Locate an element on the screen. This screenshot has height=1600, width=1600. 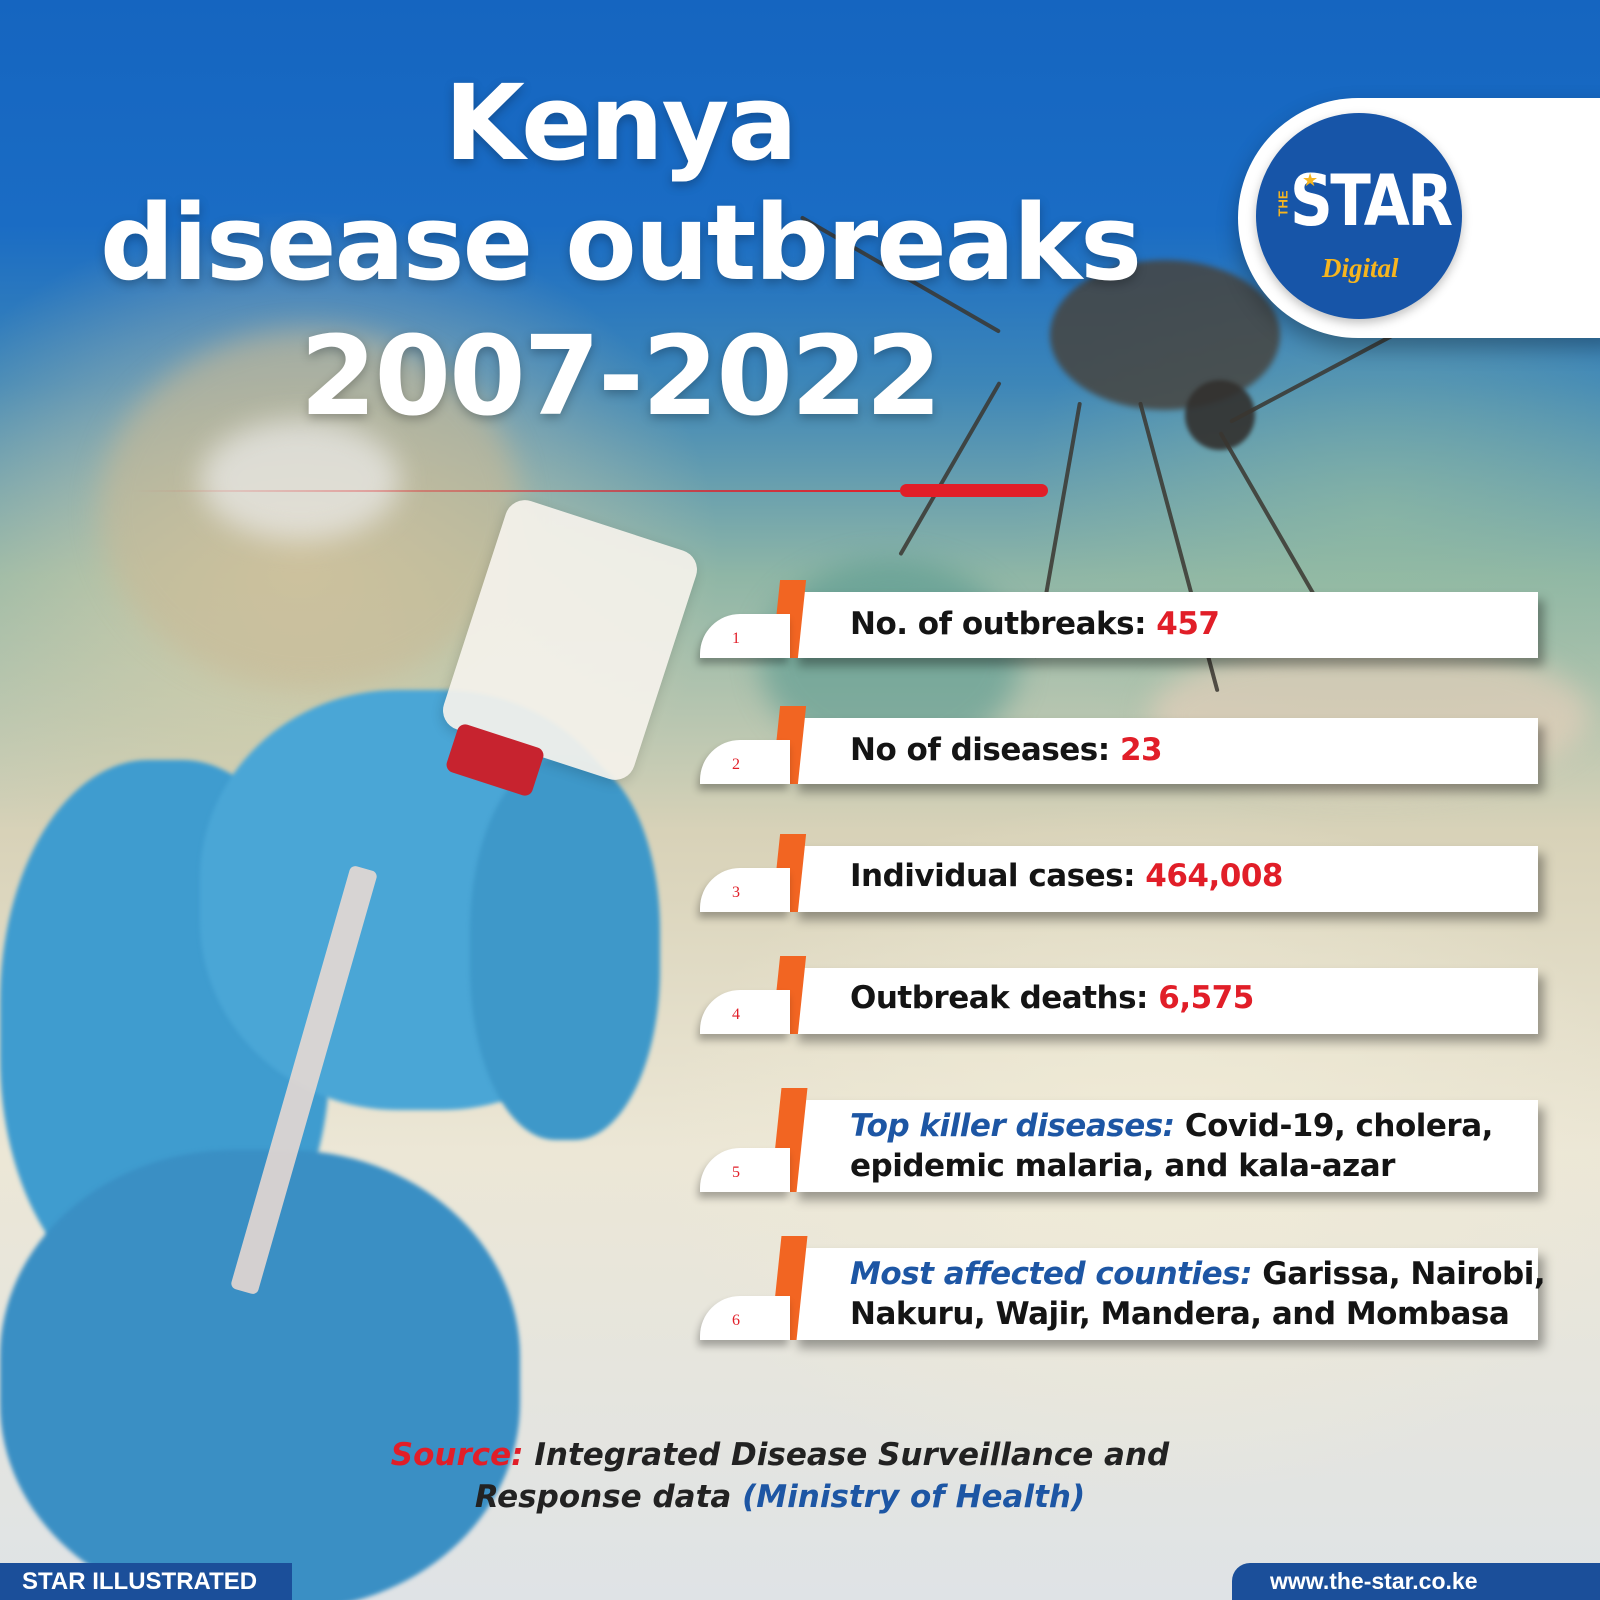
mosquito-body is located at coordinates (1165, 335).